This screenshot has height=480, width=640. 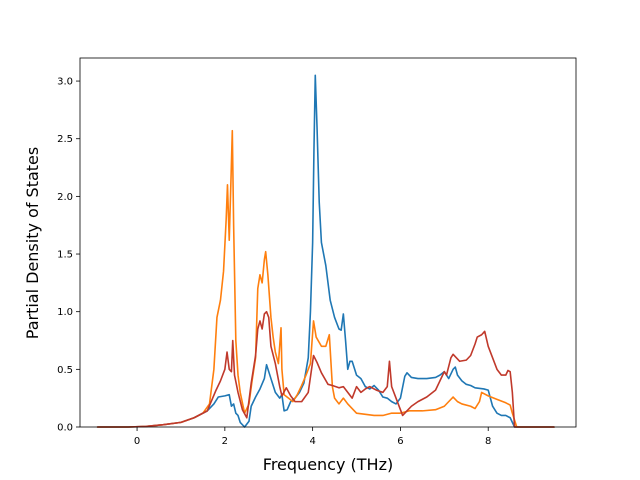 What do you see at coordinates (65, 255) in the screenshot?
I see `y-tick-label: 1.5` at bounding box center [65, 255].